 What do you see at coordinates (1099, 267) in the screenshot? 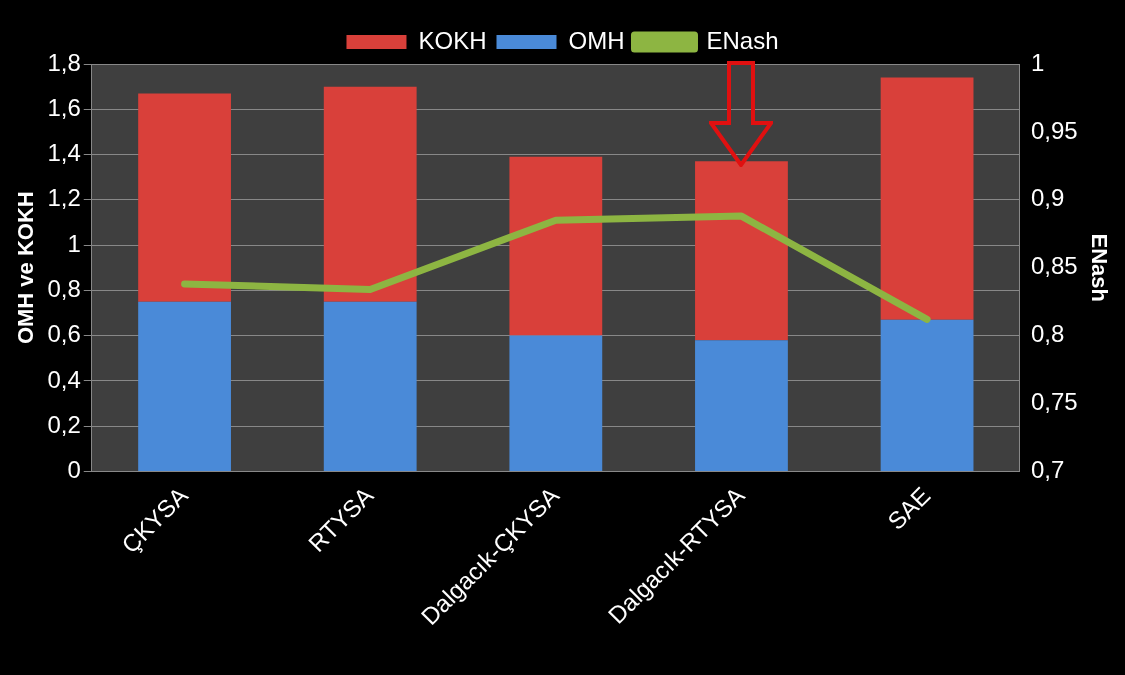
I see `y2-axis-title: ENash` at bounding box center [1099, 267].